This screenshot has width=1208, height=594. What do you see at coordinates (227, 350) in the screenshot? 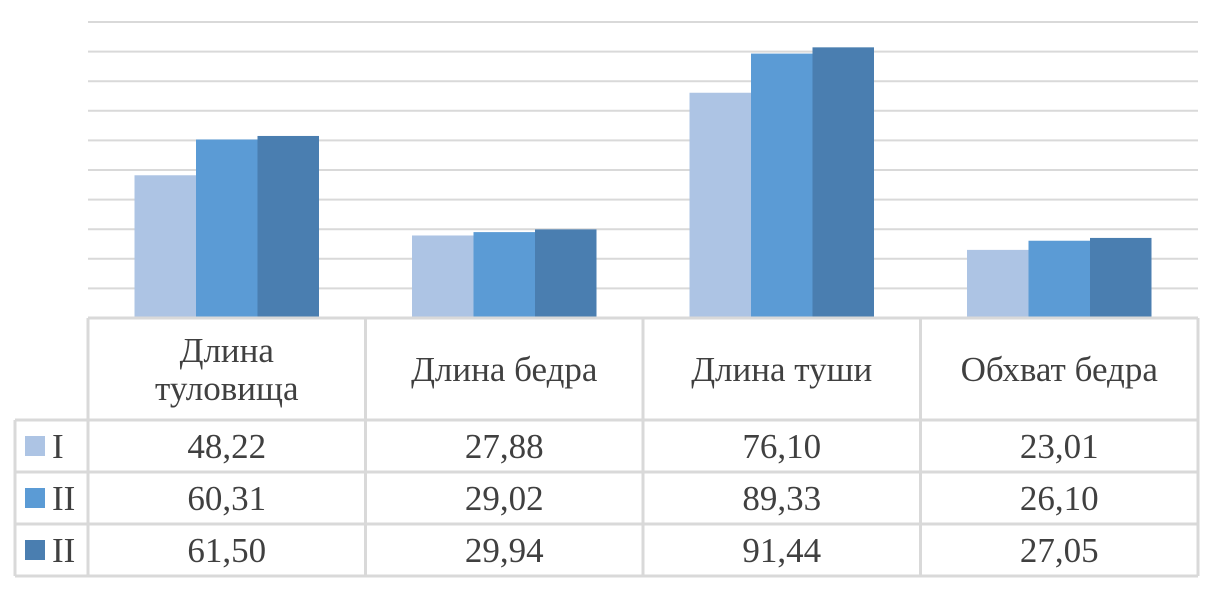
I see `category-label: Длина` at bounding box center [227, 350].